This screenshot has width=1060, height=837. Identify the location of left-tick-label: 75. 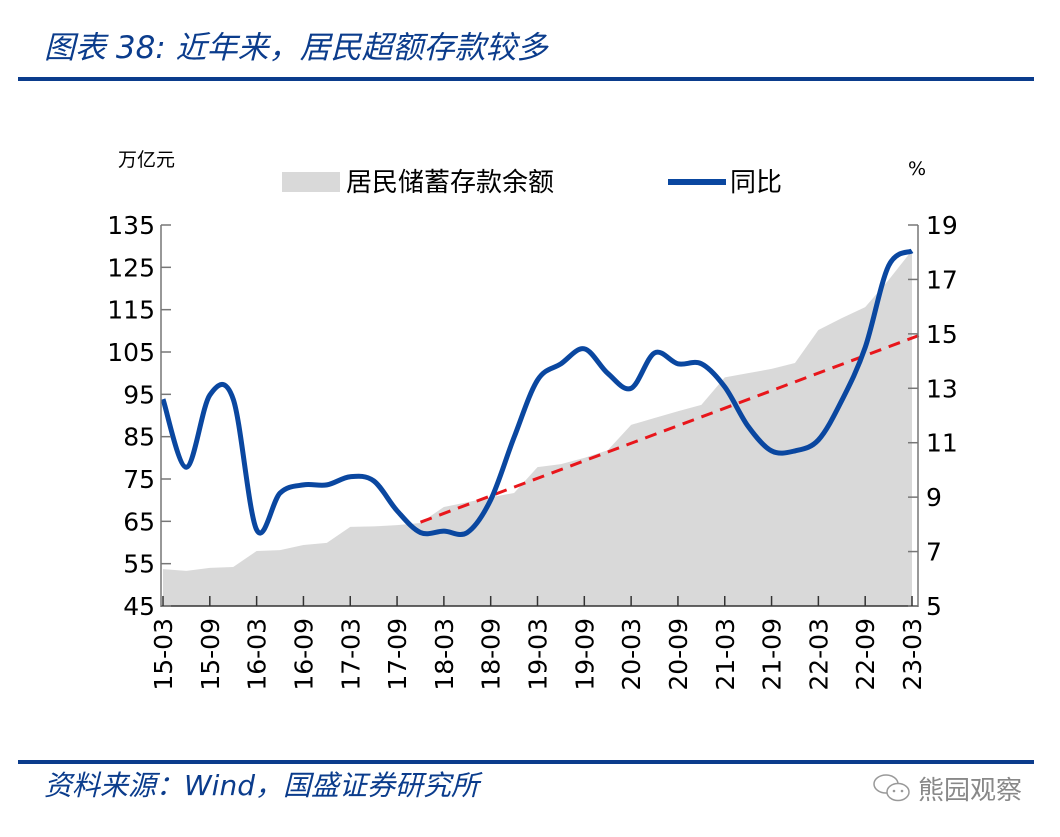
(139, 479).